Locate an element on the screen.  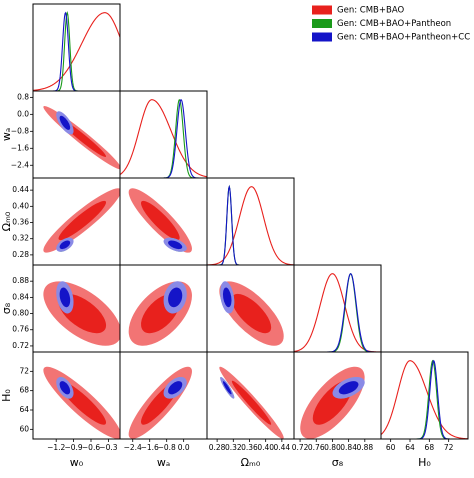
y-axis-label: σ₈ is located at coordinates (6, 308).